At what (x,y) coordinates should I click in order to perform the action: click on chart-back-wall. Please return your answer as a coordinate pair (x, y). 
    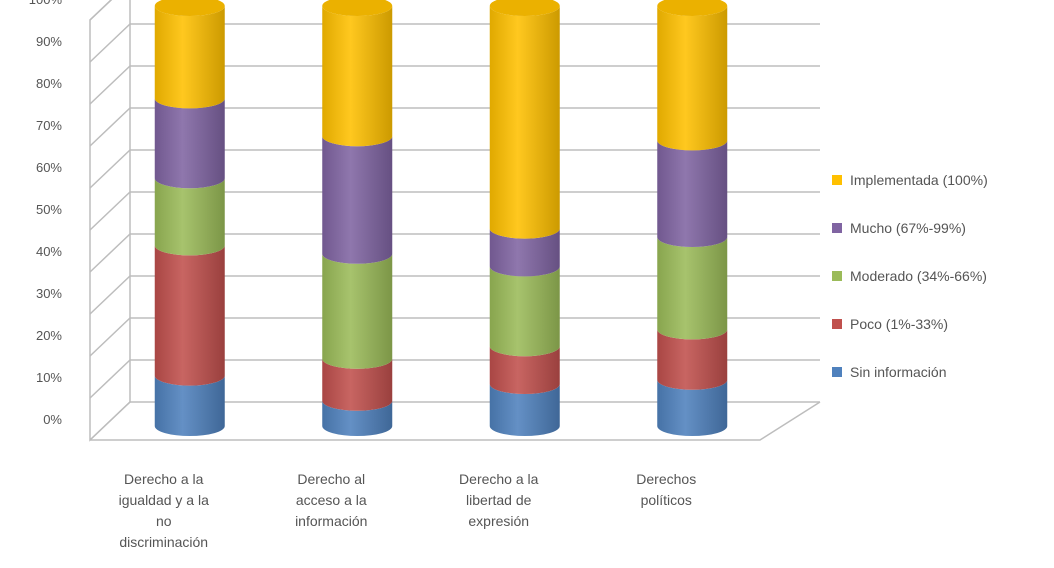
    Looking at the image, I should click on (110, 221).